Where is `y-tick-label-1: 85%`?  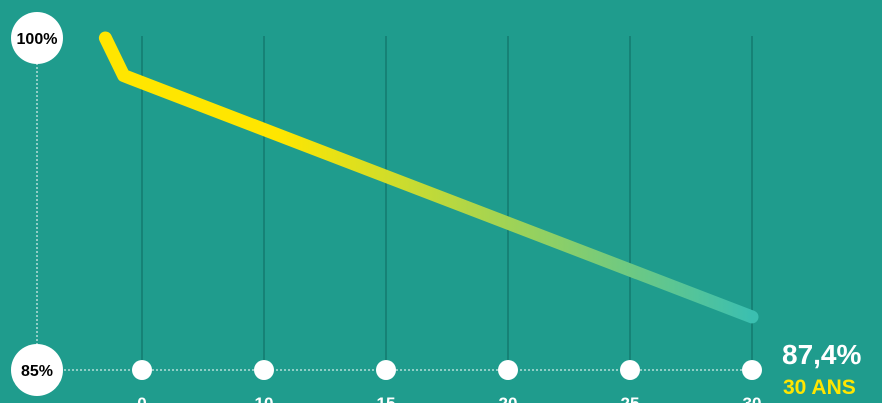
y-tick-label-1: 85% is located at coordinates (37, 371).